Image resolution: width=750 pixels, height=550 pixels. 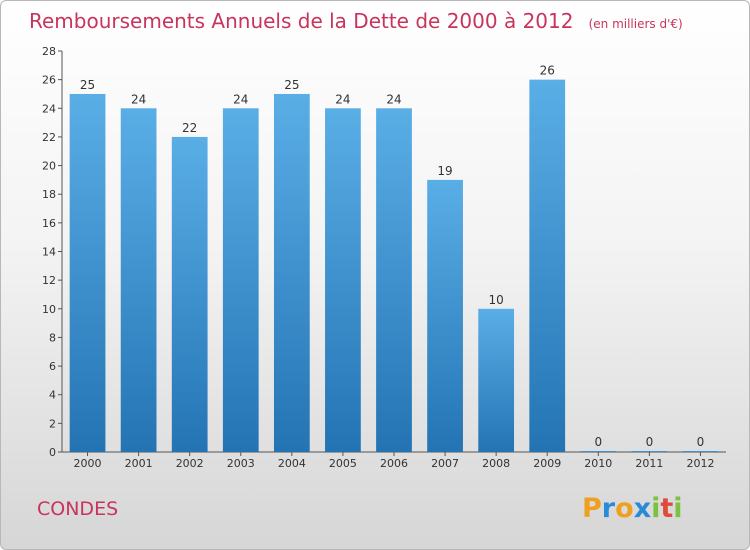 What do you see at coordinates (700, 463) in the screenshot?
I see `x-tick-label-2012: 2012` at bounding box center [700, 463].